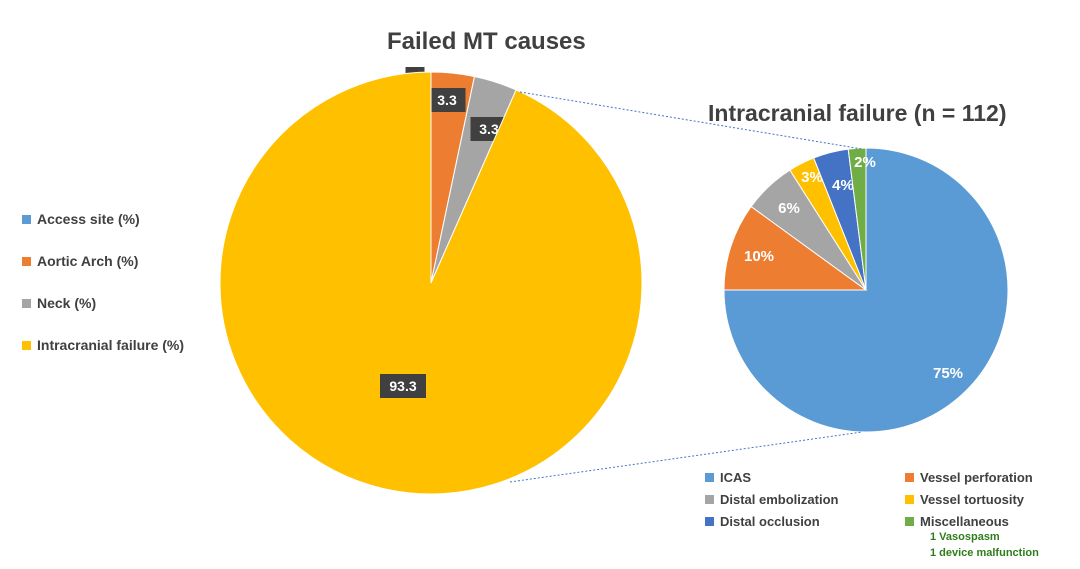  What do you see at coordinates (770, 521) in the screenshot?
I see `legend-label: Distal occlusion` at bounding box center [770, 521].